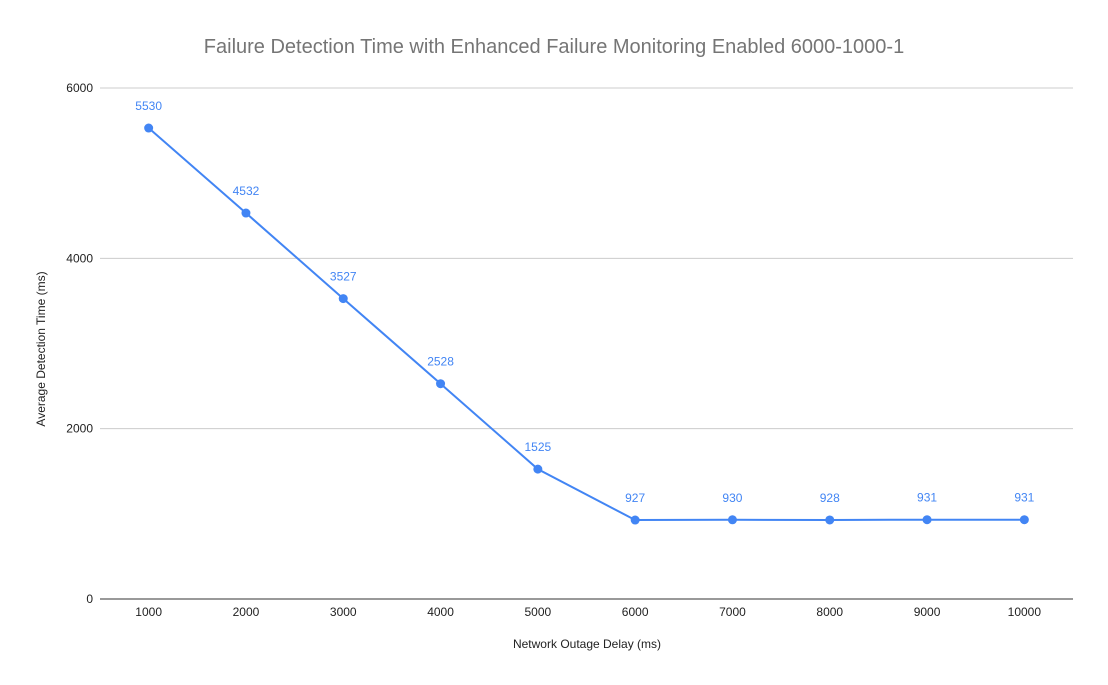  Describe the element at coordinates (148, 612) in the screenshot. I see `x-tick-label: 1000` at that location.